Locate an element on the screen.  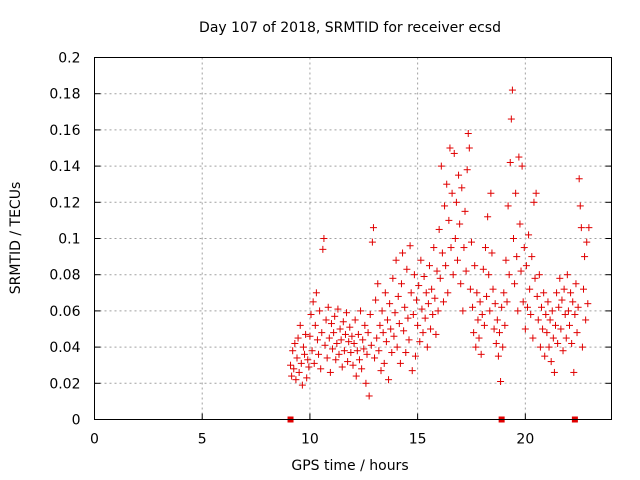
x-tick-label: 10 is located at coordinates (310, 440).